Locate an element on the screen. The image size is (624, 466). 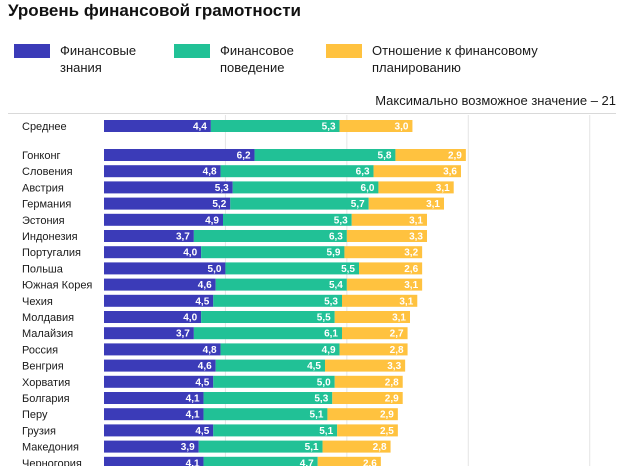
top-rule is located at coordinates (312, 113).